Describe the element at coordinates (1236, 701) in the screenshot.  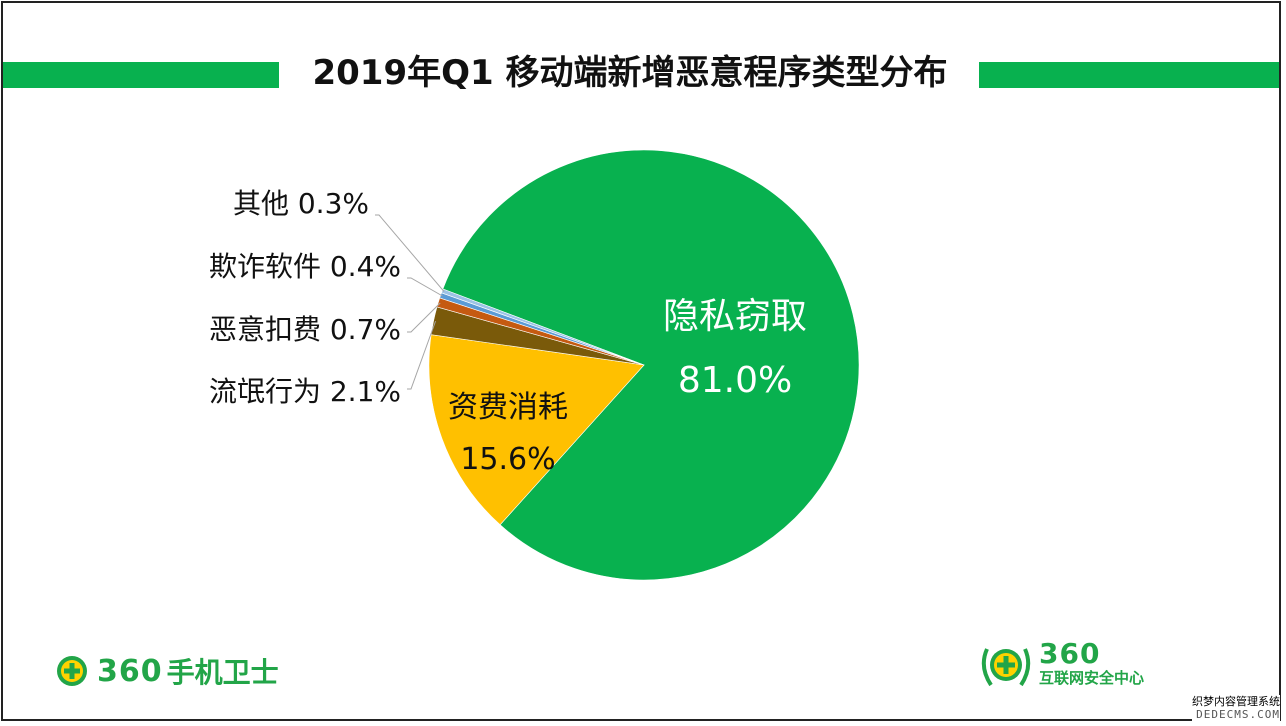
I see `watermark-line1: 织梦内容管理系统` at that location.